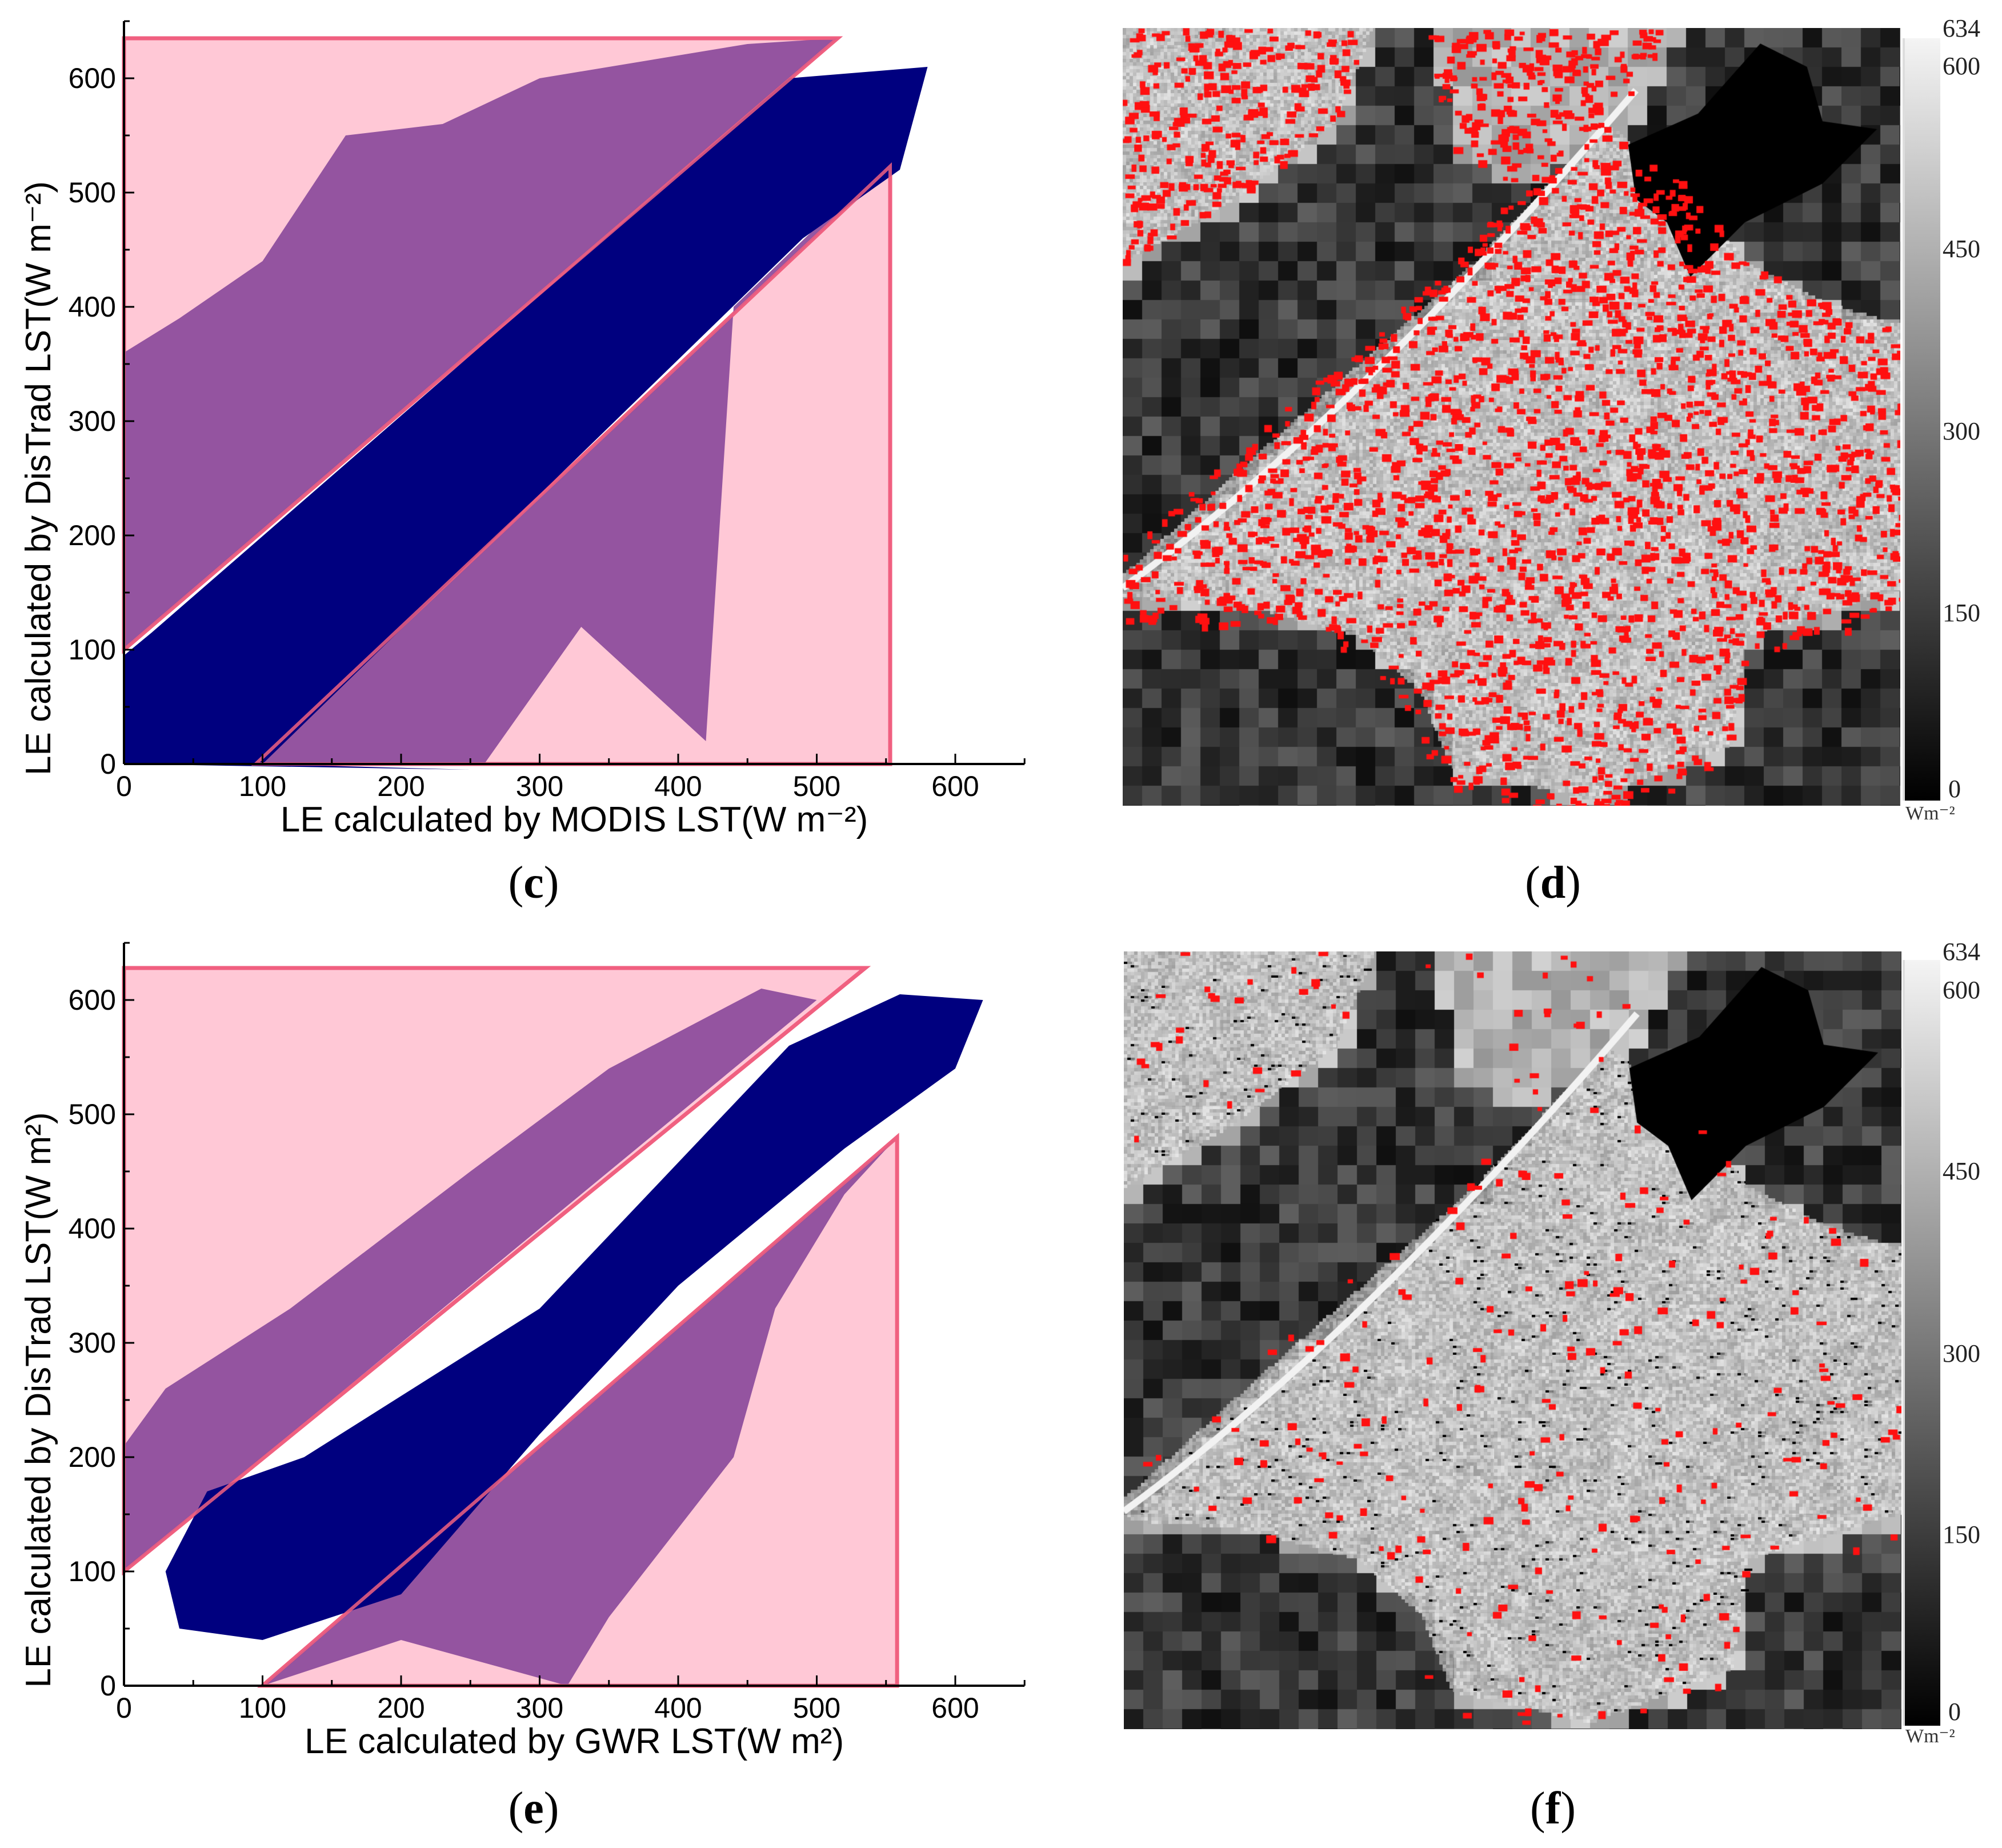  What do you see at coordinates (1962, 613) in the screenshot?
I see `colorbar-d-tick: 150` at bounding box center [1962, 613].